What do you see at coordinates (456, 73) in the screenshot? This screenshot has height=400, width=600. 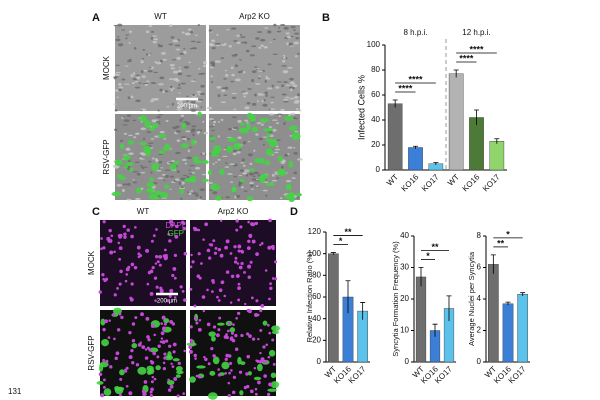 I see `error-bar` at bounding box center [456, 73].